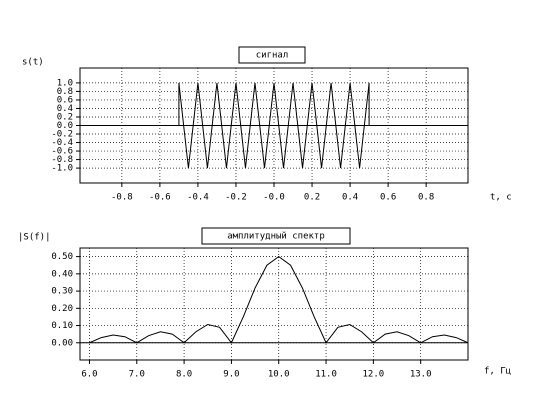  Describe the element at coordinates (89, 375) in the screenshot. I see `x-tick-label: 6.0` at that location.